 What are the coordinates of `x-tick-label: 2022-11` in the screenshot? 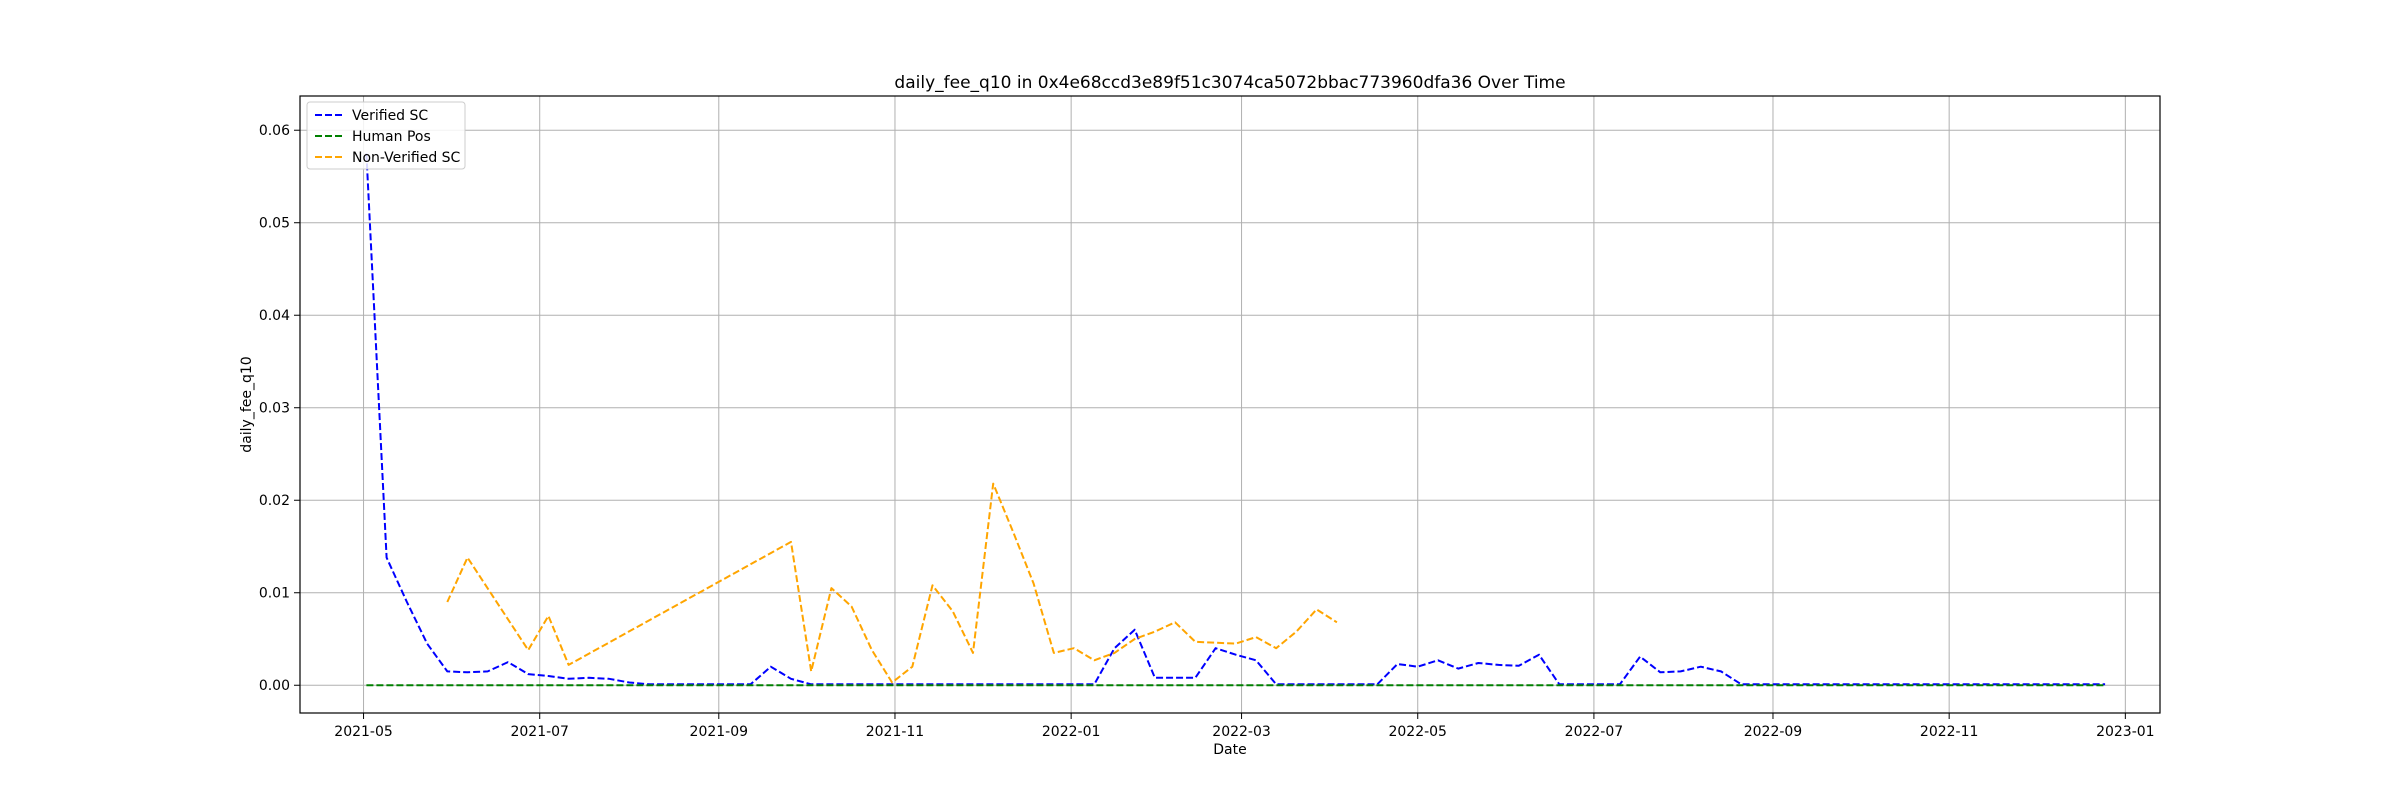 It's located at (1949, 732).